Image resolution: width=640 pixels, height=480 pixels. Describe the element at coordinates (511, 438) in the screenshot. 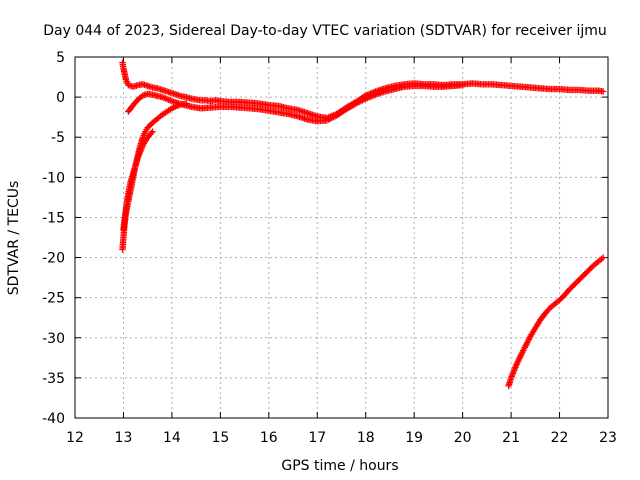

I see `x-tick-label: 21` at that location.